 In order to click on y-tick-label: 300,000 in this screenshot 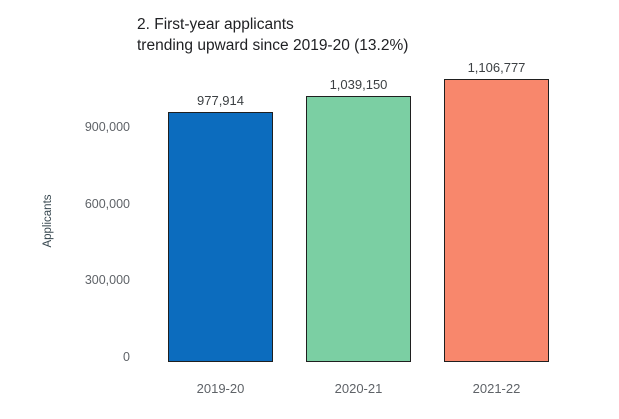, I will do `click(107, 280)`.